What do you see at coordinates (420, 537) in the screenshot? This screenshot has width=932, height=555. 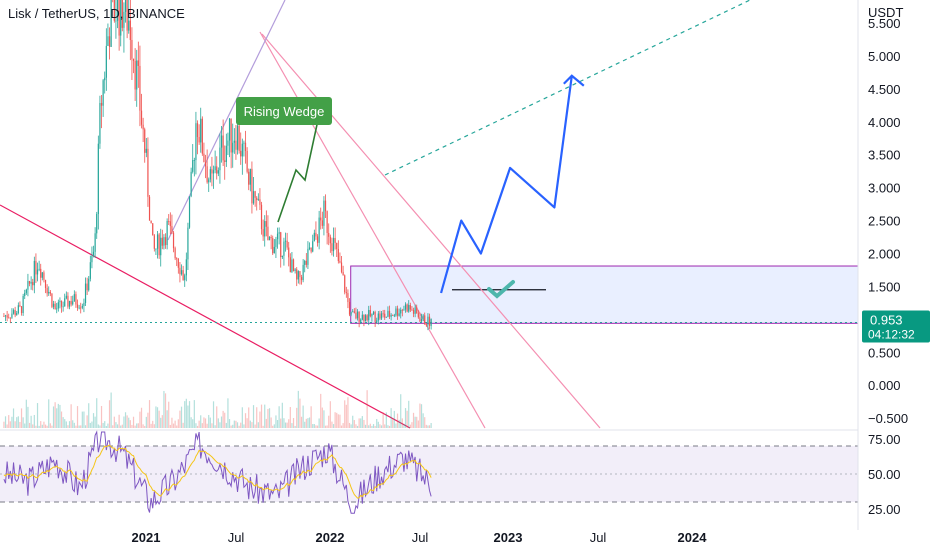 I see `time-axis: 2021 Jul 2022 Jul 2023 Jul 2024` at bounding box center [420, 537].